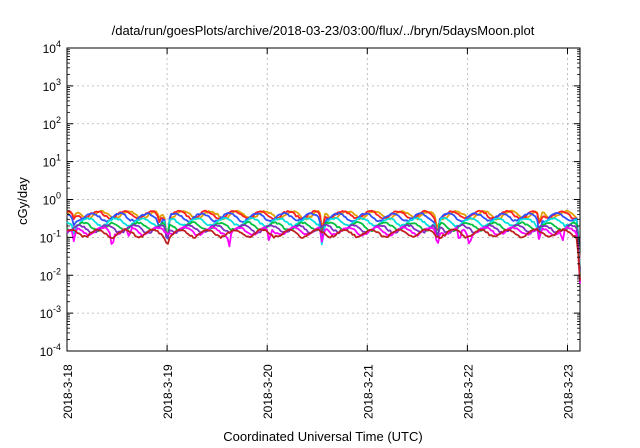 The image size is (640, 448). What do you see at coordinates (168, 391) in the screenshot?
I see `x-tick-label: 2018-3-19` at bounding box center [168, 391].